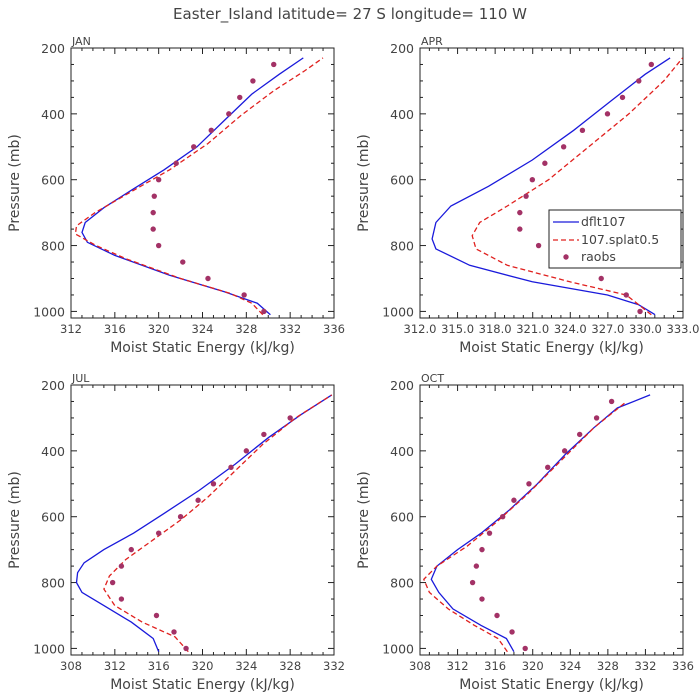 The height and width of the screenshot is (700, 700). Describe the element at coordinates (683, 666) in the screenshot. I see `x-tick-label: 336` at that location.